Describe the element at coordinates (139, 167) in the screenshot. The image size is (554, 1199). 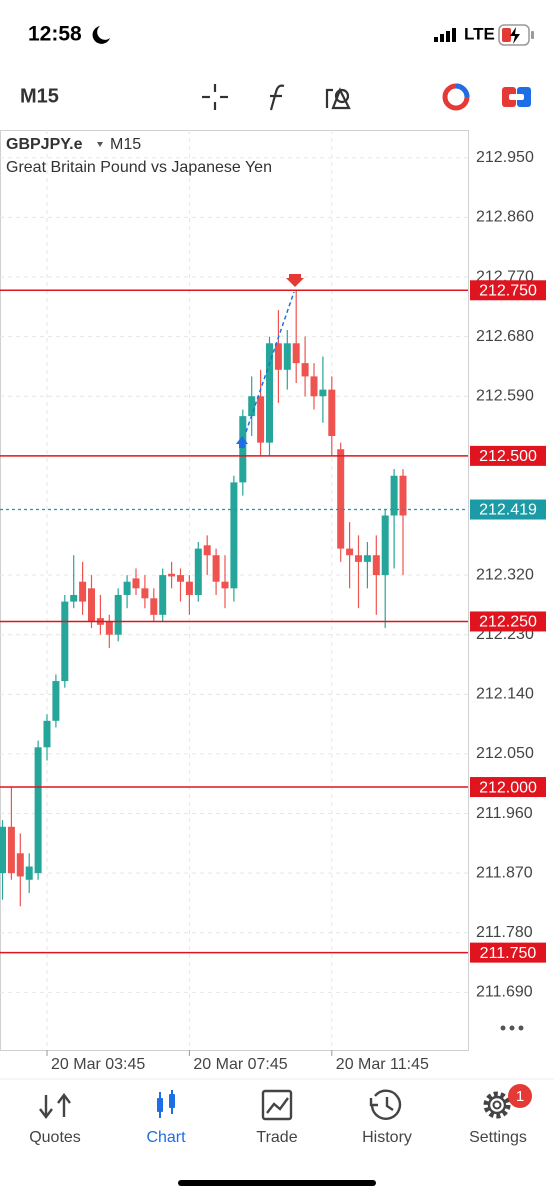
I see `chart-description: Great Britain Pound vs Japanese Yen` at that location.